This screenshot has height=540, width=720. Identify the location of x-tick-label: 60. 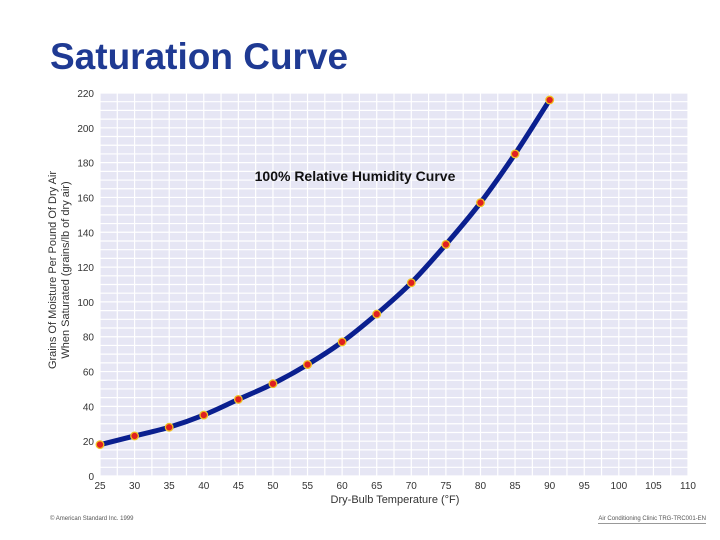
(343, 486).